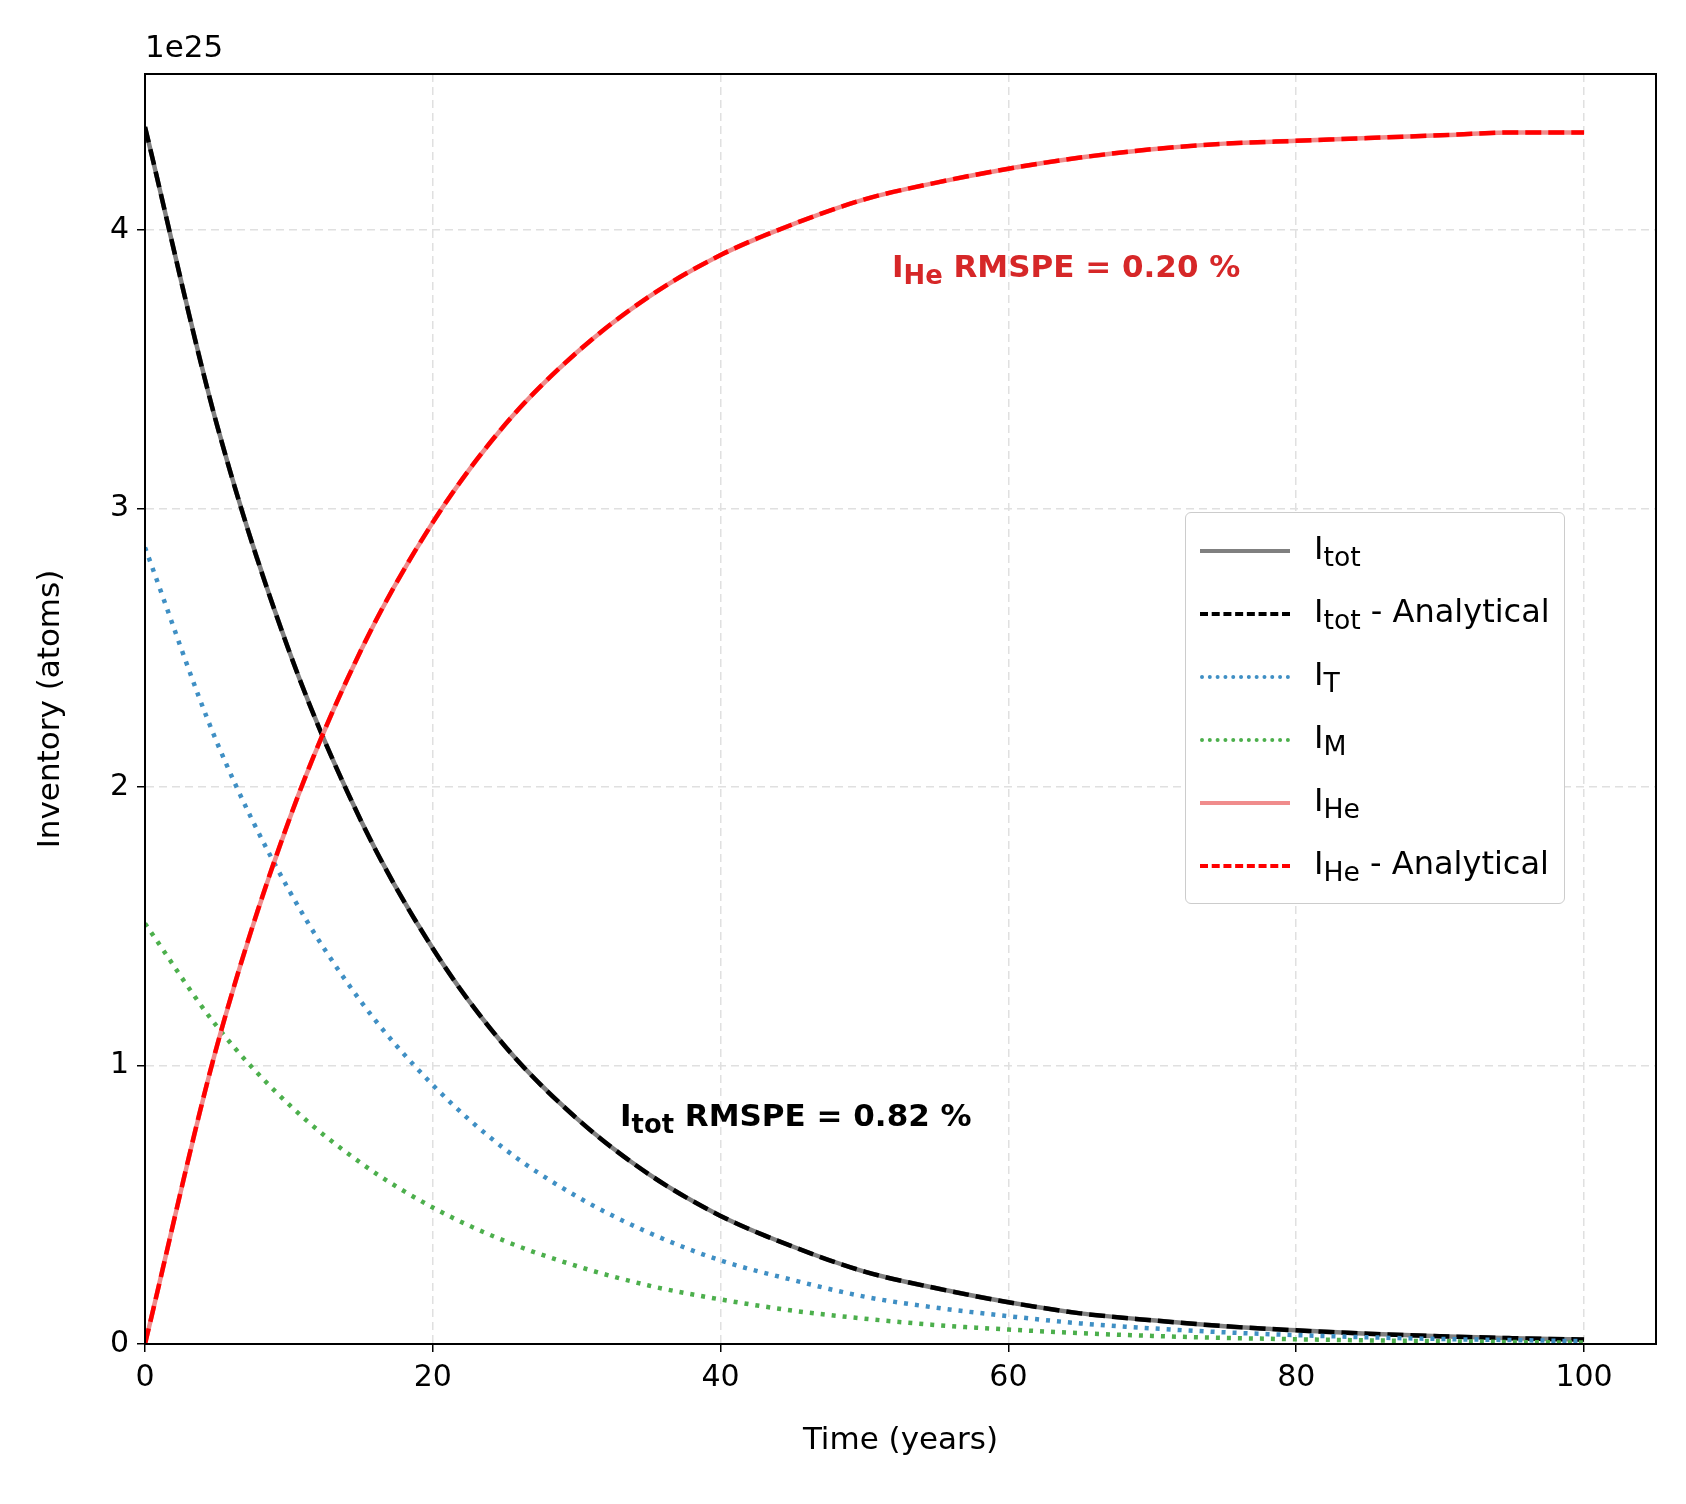 The height and width of the screenshot is (1504, 1686). I want to click on y-tick-label: 1, so click(119, 1063).